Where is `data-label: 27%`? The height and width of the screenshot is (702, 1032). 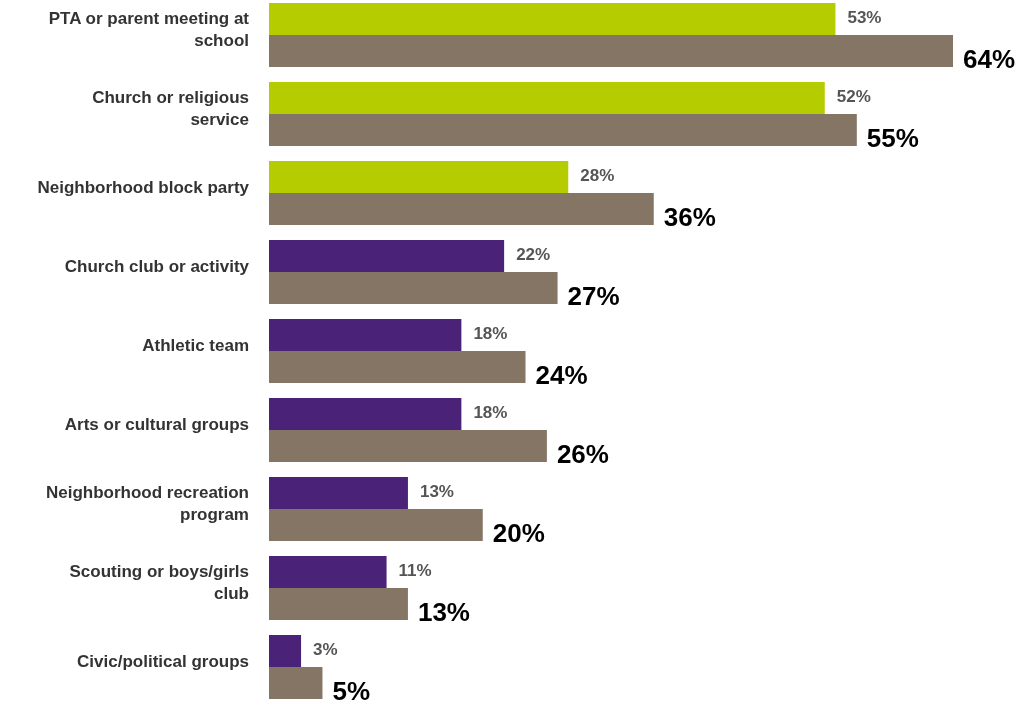
data-label: 27% is located at coordinates (593, 295).